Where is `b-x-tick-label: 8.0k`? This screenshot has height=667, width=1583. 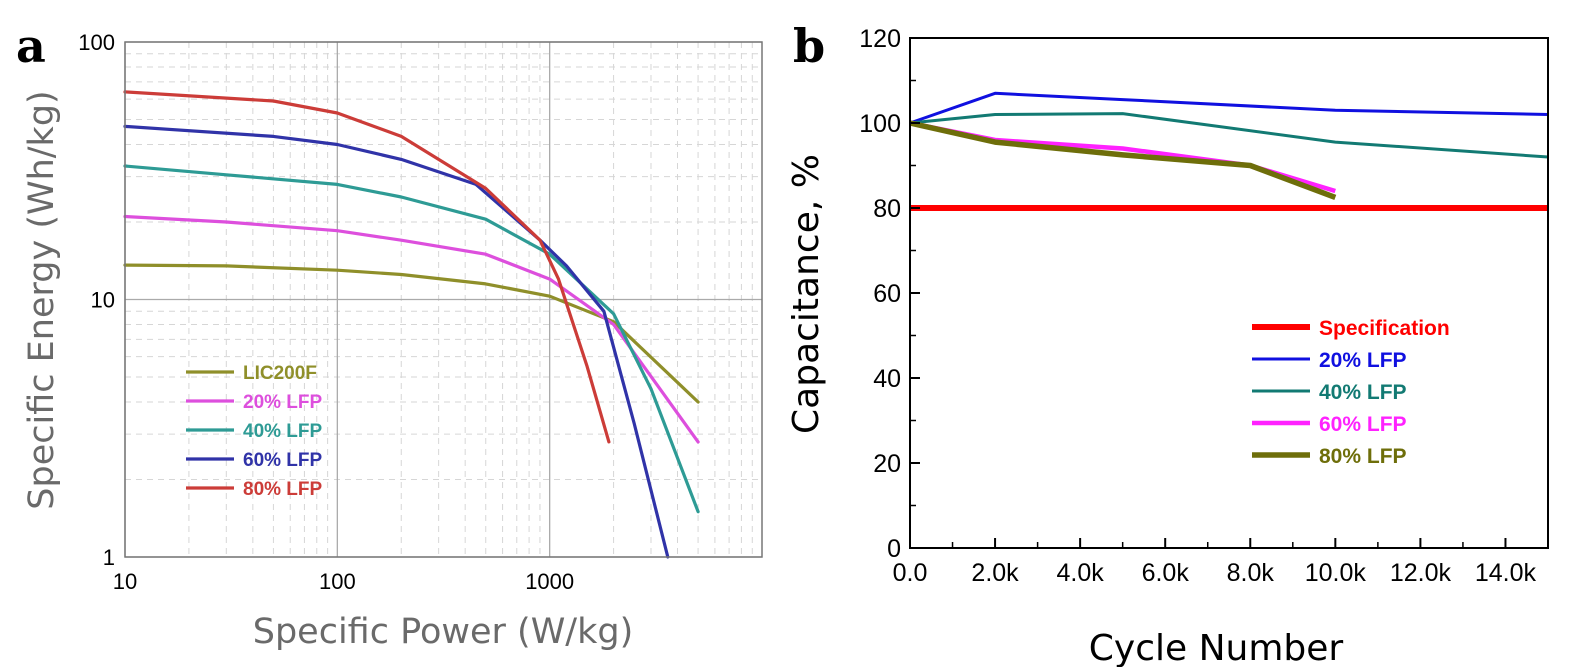 b-x-tick-label: 8.0k is located at coordinates (1251, 573).